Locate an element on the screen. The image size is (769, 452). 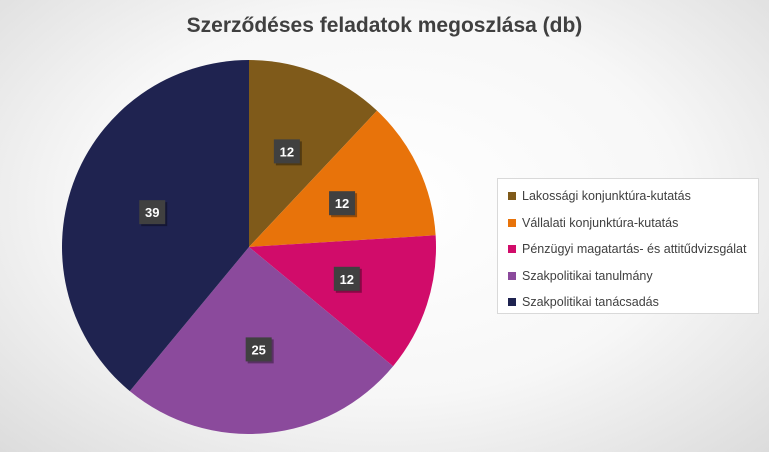
legend-item: Szakpolitikai tanulmány is located at coordinates (633, 276).